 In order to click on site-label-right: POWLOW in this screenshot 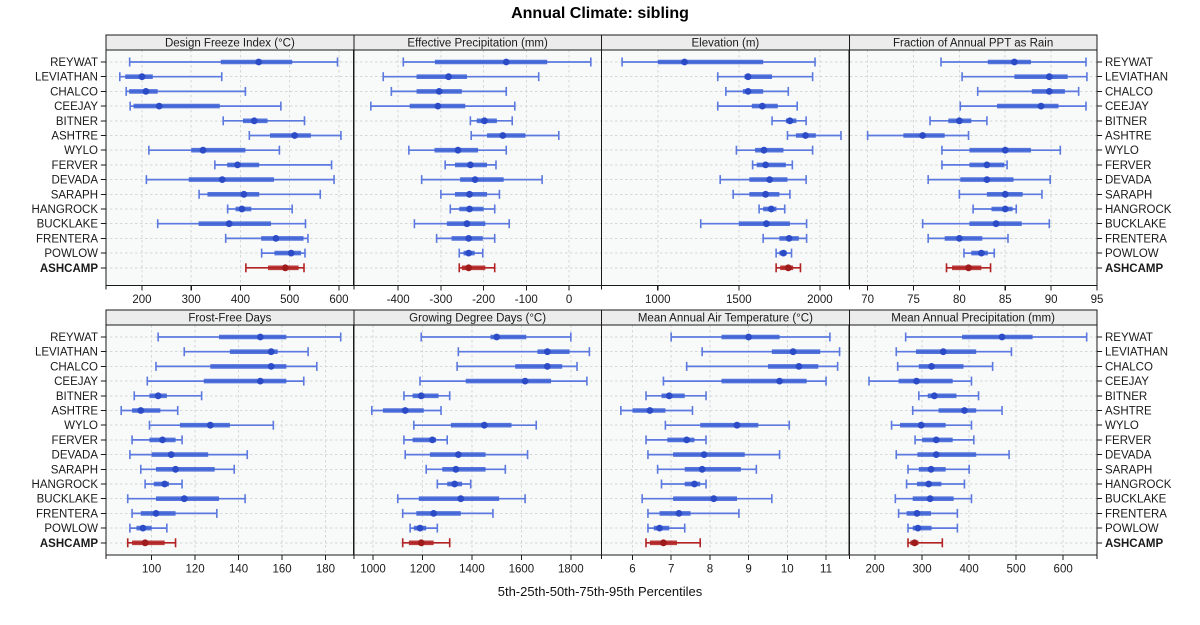, I will do `click(1132, 254)`.